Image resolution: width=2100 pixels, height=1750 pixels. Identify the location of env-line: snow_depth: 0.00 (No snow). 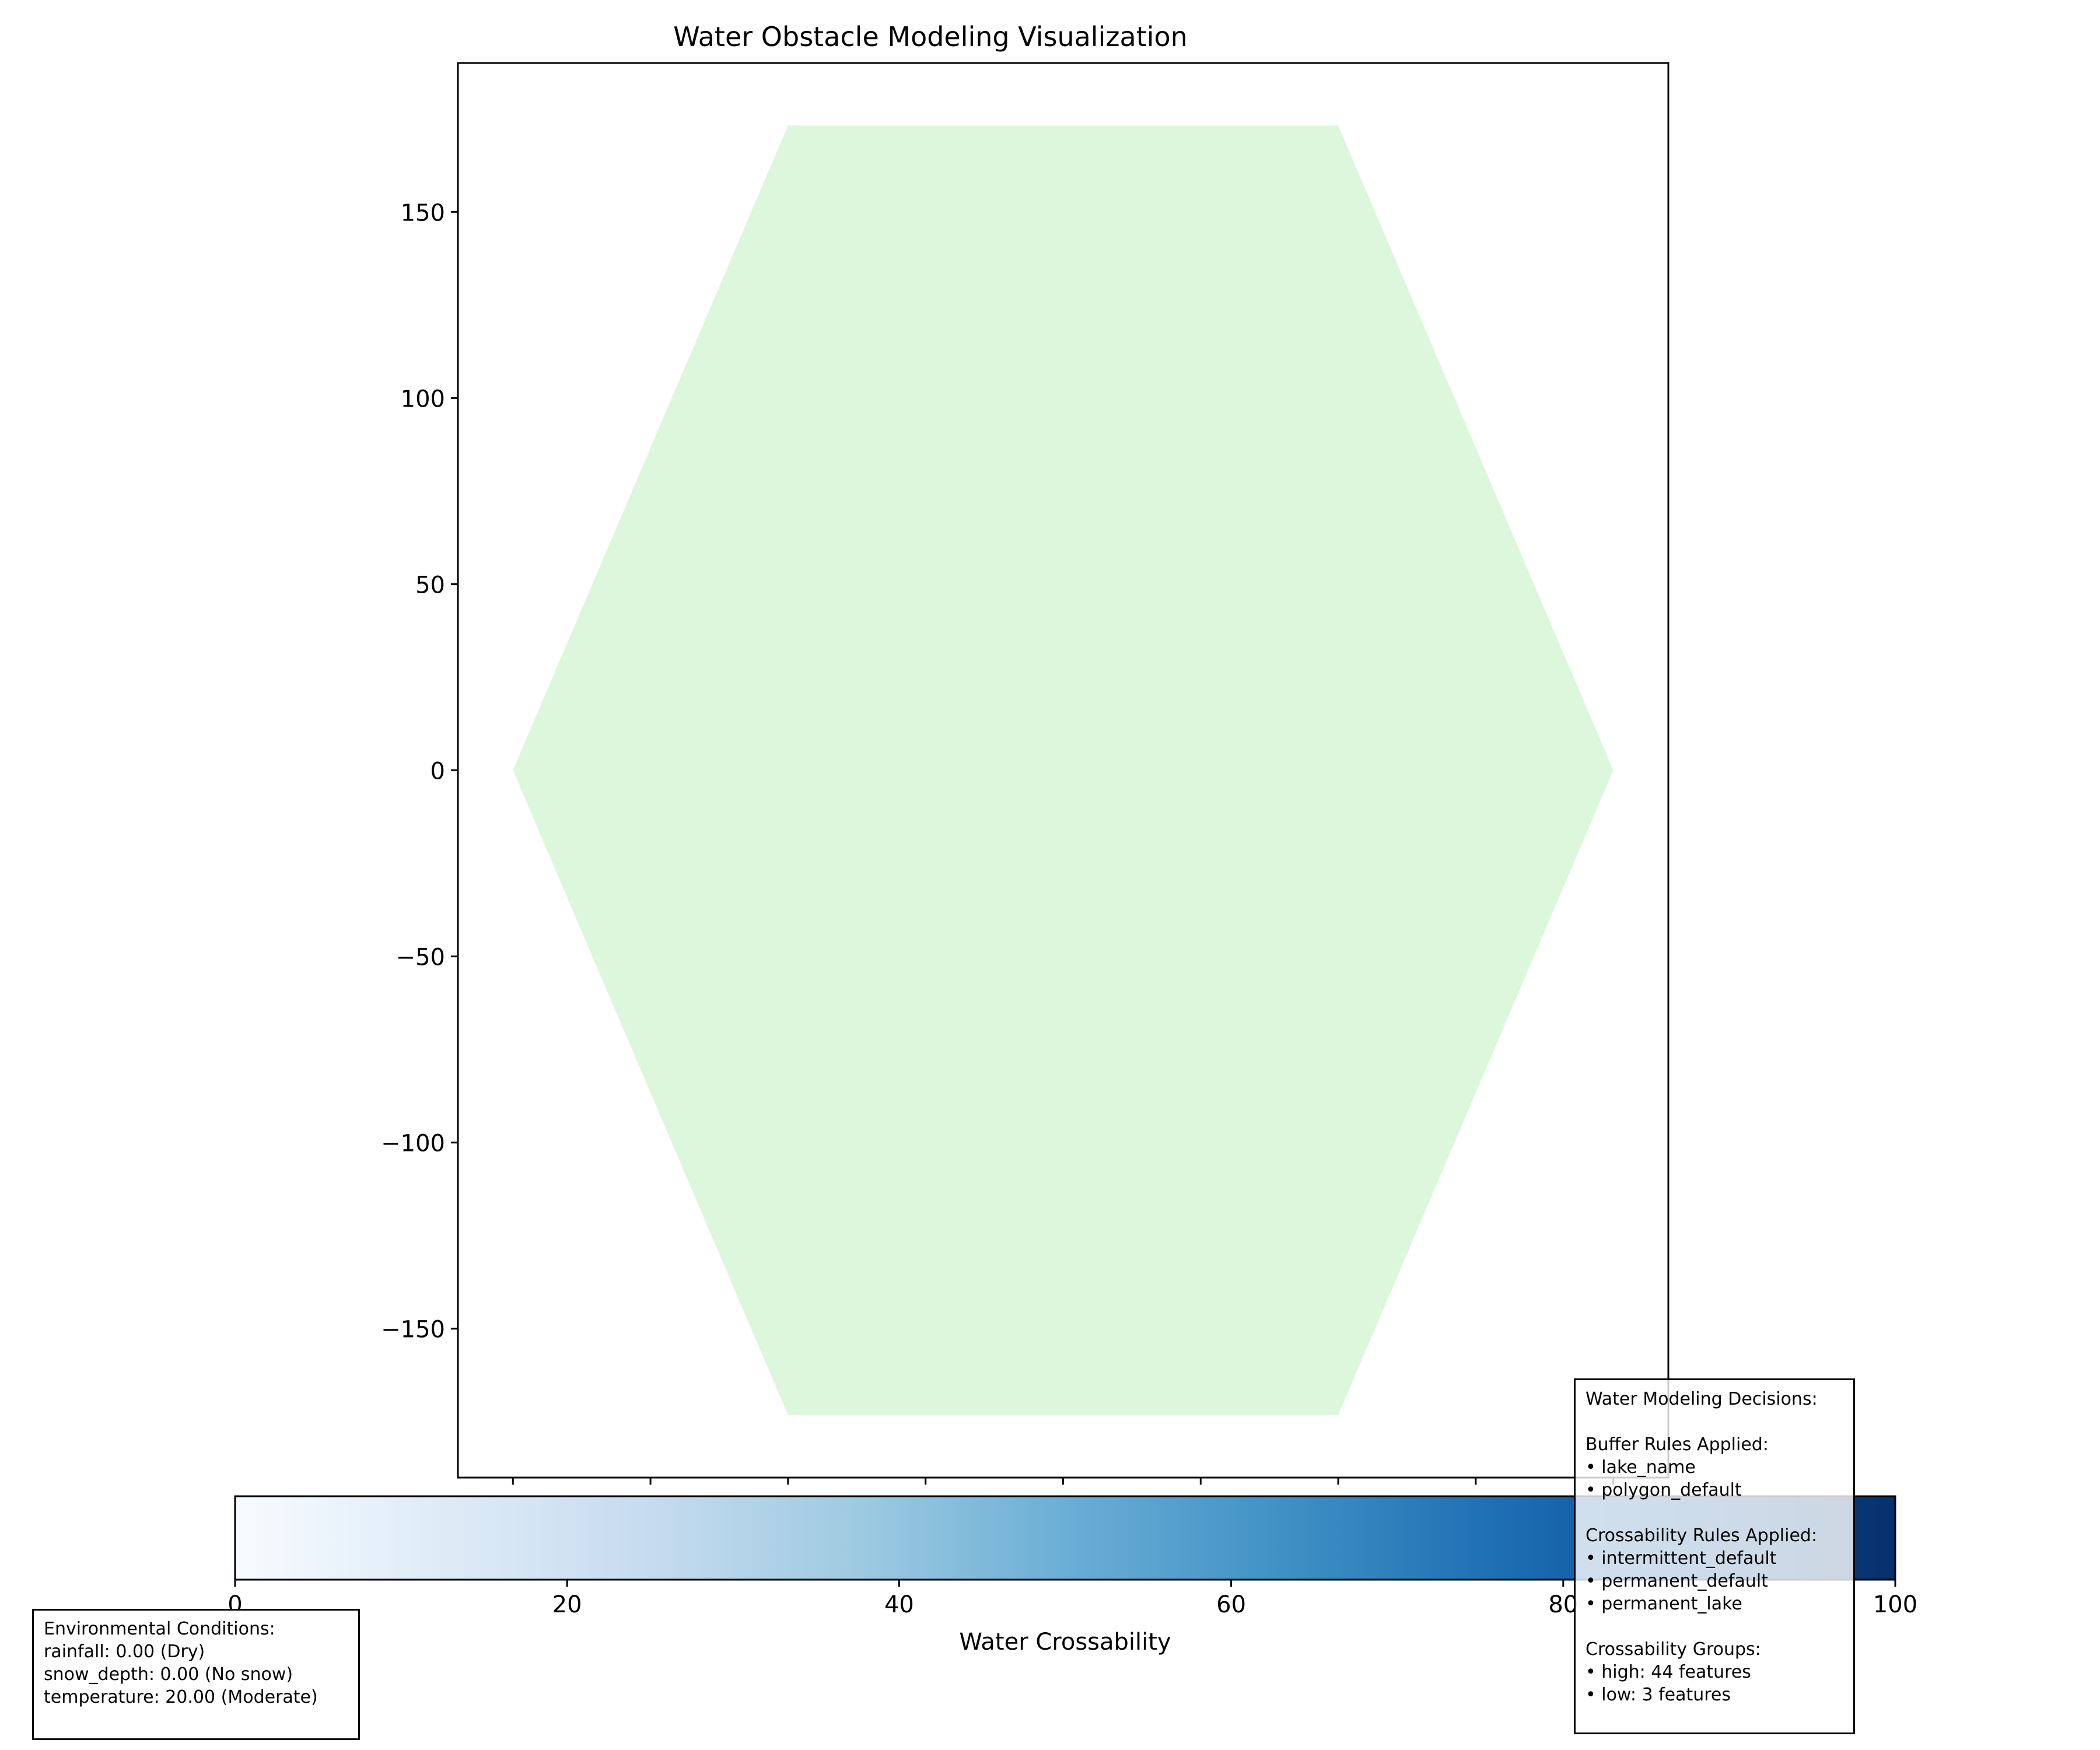
(168, 1674).